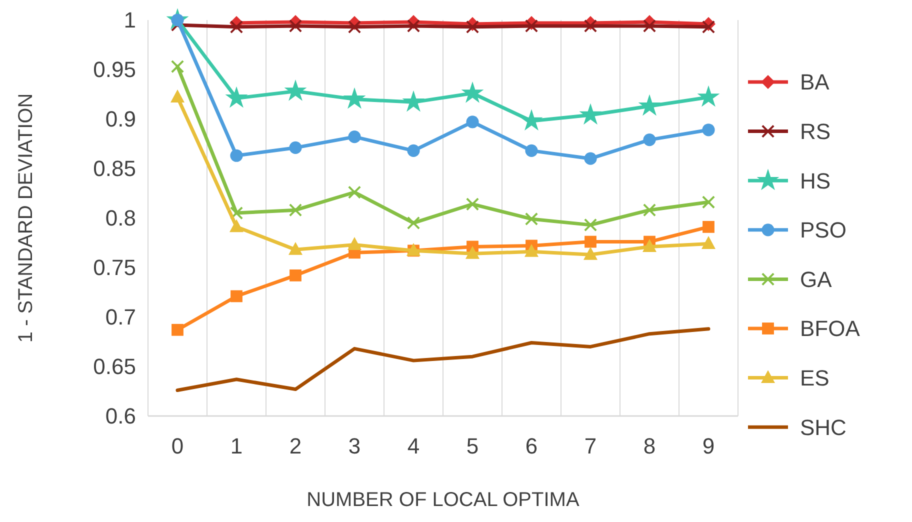  What do you see at coordinates (823, 427) in the screenshot?
I see `legend-label: SHC` at bounding box center [823, 427].